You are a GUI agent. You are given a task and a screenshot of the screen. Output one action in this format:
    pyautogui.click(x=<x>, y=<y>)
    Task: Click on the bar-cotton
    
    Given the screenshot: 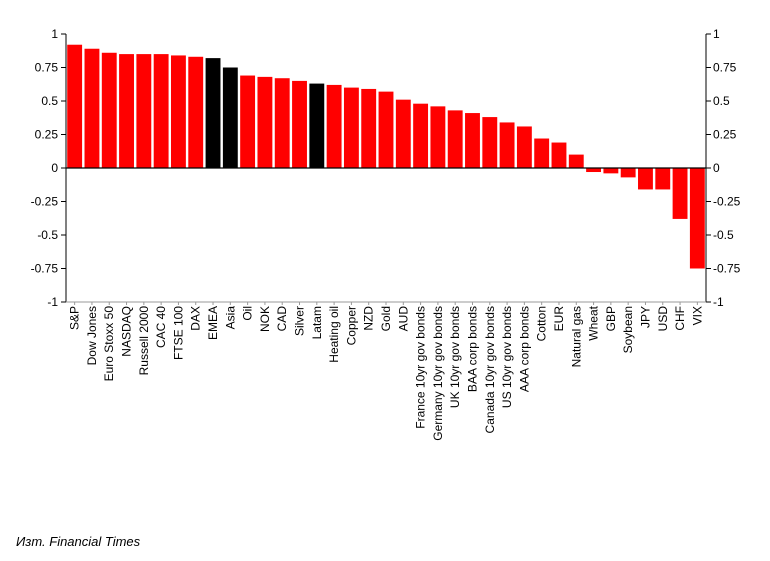 What is the action you would take?
    pyautogui.click(x=542, y=153)
    